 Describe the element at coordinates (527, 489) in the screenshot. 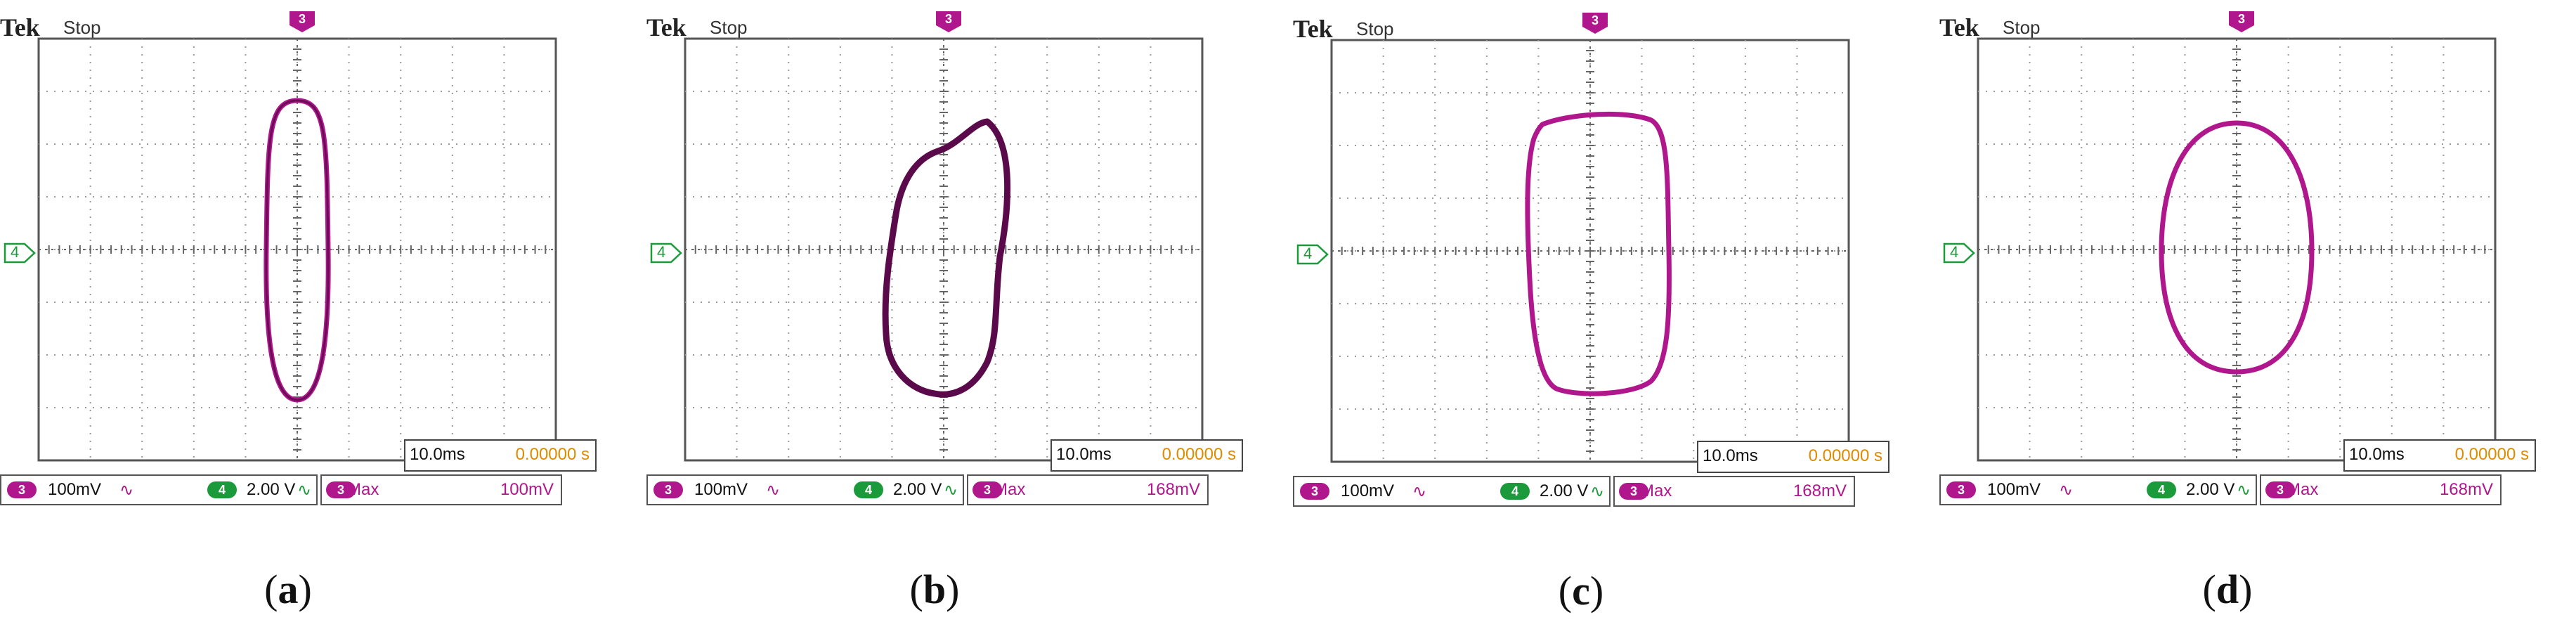

I see `measurement-value: 100mV` at that location.